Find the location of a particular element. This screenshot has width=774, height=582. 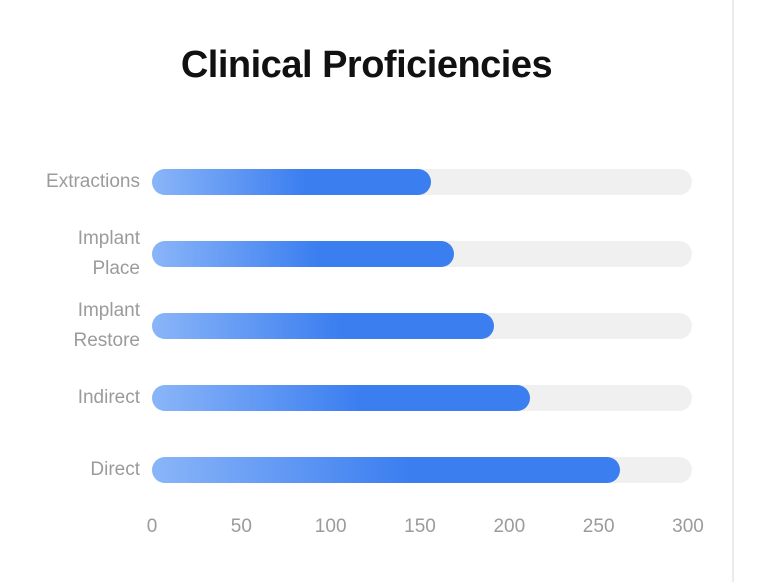

bar-row: Indirect is located at coordinates (366, 398).